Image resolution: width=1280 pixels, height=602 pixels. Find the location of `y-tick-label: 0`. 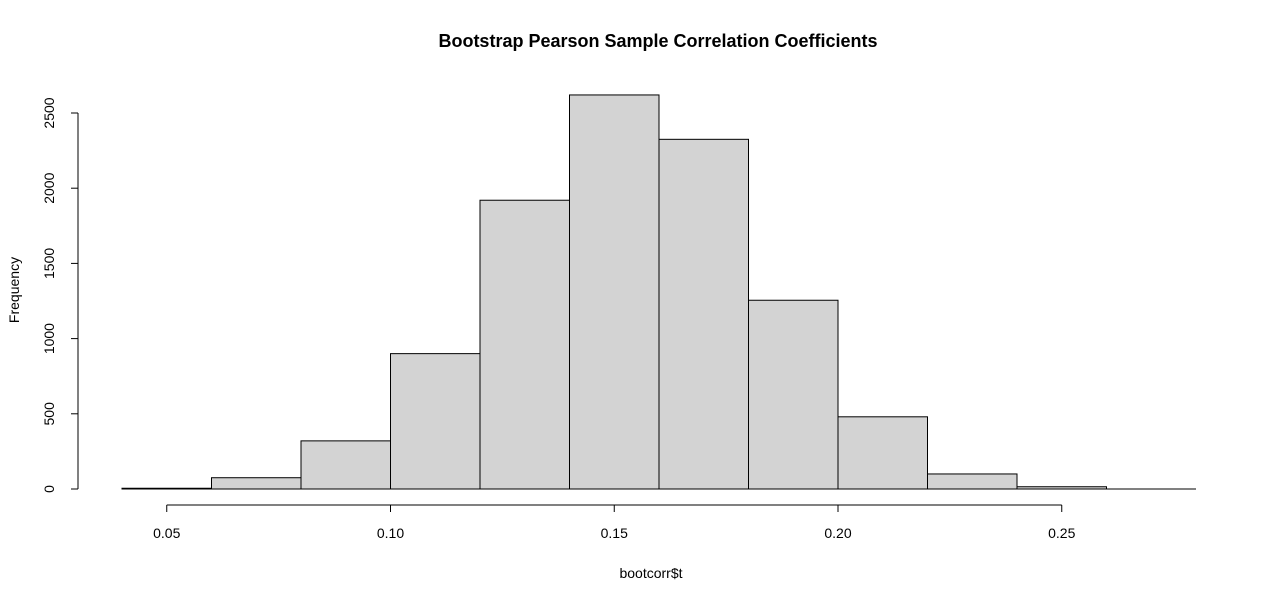

y-tick-label: 0 is located at coordinates (49, 489).